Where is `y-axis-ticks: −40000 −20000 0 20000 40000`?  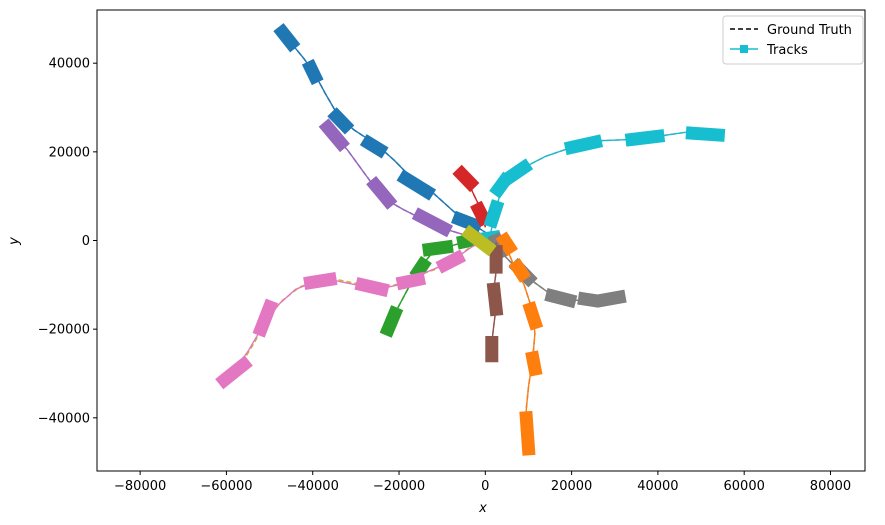 y-axis-ticks: −40000 −20000 0 20000 40000 is located at coordinates (67, 241).